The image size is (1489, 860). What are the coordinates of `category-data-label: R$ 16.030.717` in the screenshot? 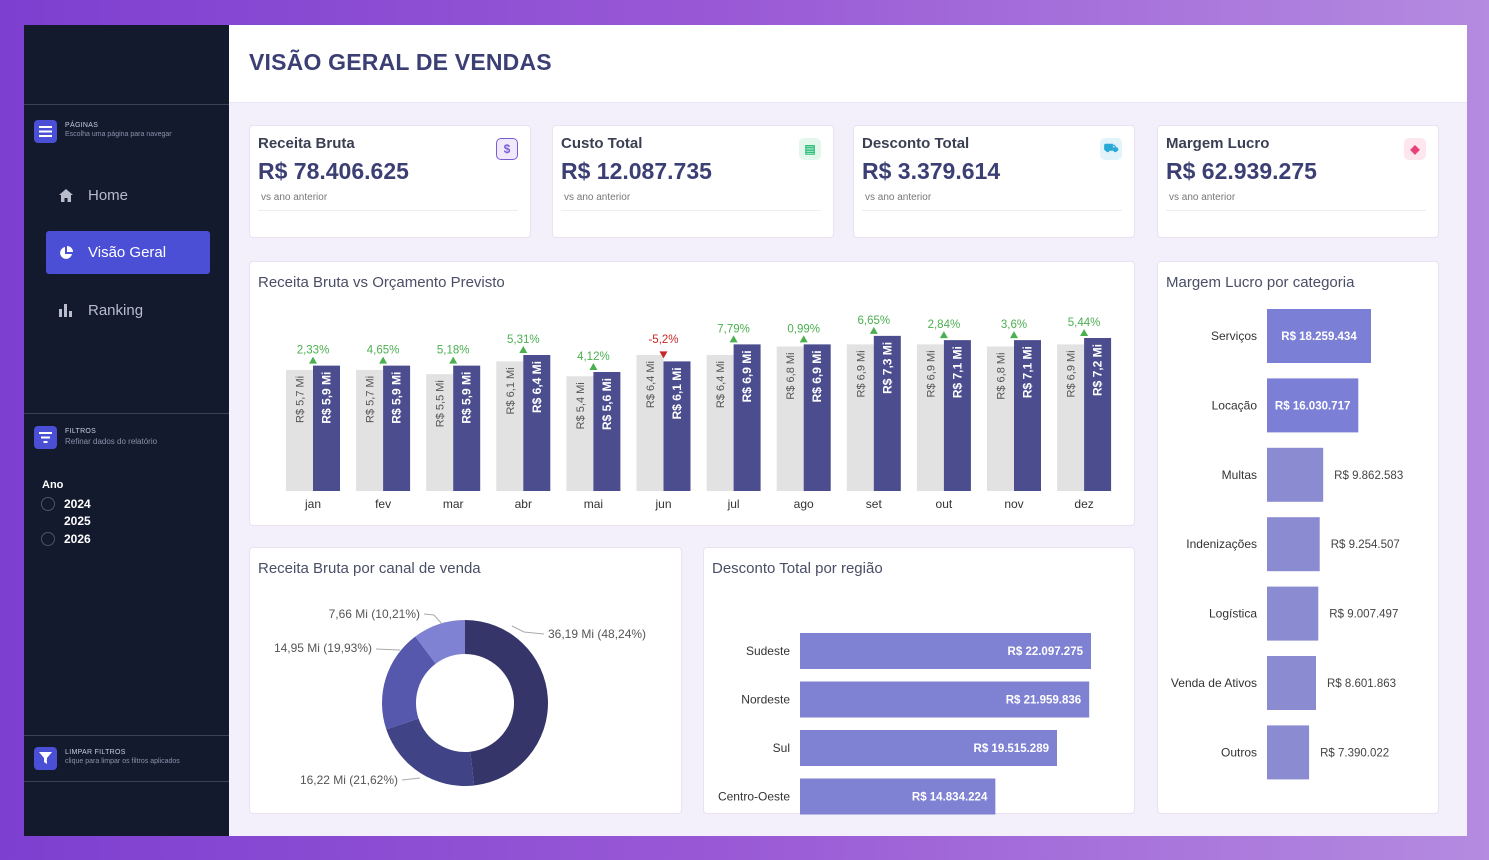 It's located at (1312, 406).